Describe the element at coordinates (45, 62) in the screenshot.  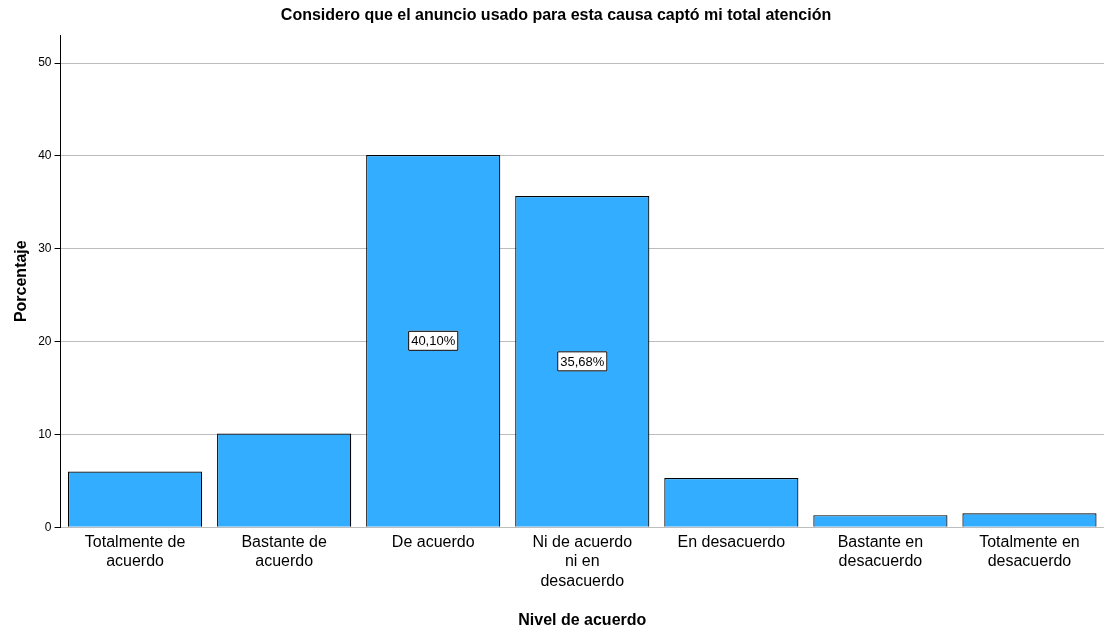
I see `y-tick-label: 50` at that location.